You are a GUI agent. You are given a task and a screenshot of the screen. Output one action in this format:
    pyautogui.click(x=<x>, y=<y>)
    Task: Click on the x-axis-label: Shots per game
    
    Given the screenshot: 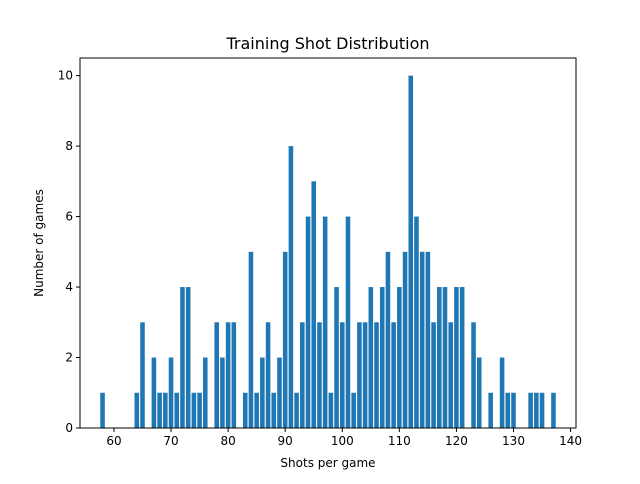 What is the action you would take?
    pyautogui.click(x=327, y=463)
    